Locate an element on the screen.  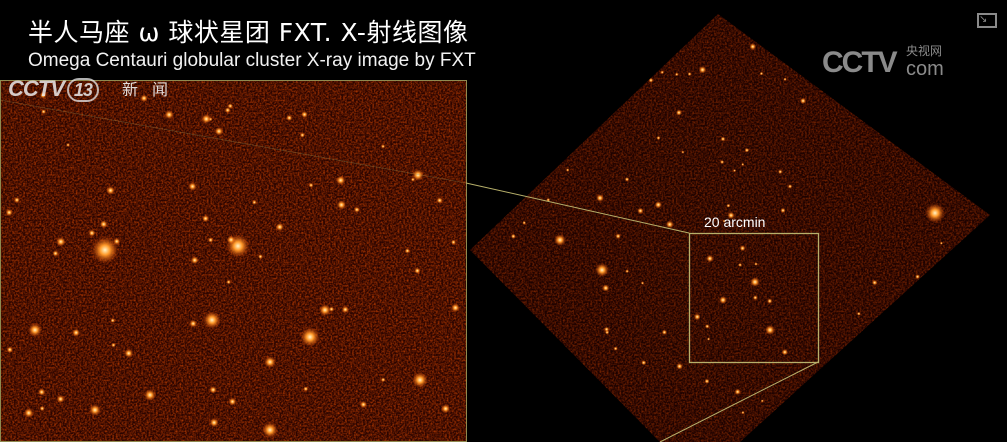
cctv13-logo-text: CCTV is located at coordinates (36, 88).